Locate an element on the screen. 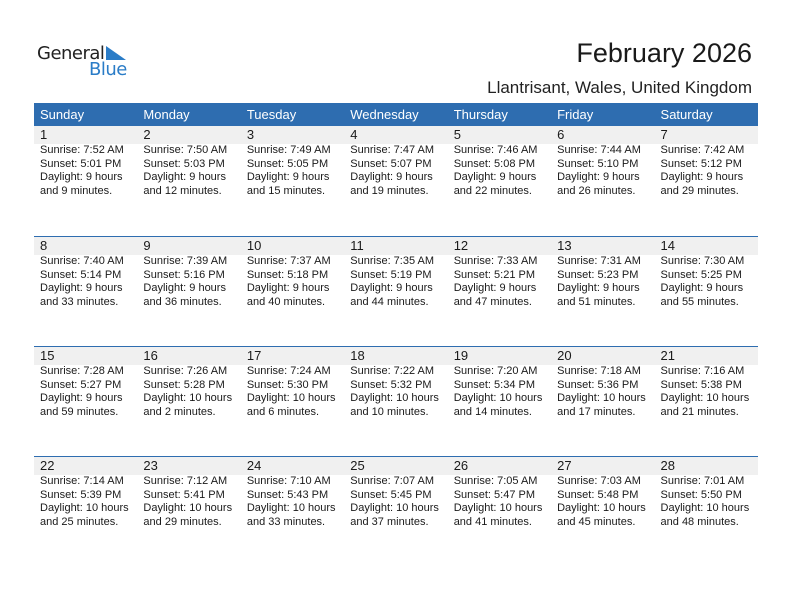  daylight-minutes-text: and 55 minutes. is located at coordinates (699, 301).